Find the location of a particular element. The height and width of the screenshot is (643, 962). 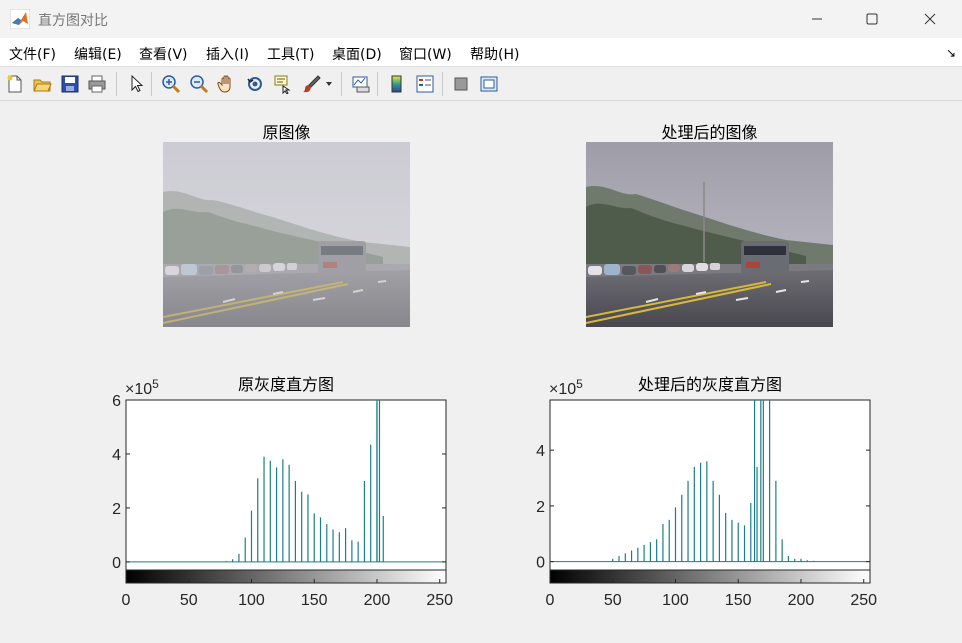

minimize-button is located at coordinates (817, 19).